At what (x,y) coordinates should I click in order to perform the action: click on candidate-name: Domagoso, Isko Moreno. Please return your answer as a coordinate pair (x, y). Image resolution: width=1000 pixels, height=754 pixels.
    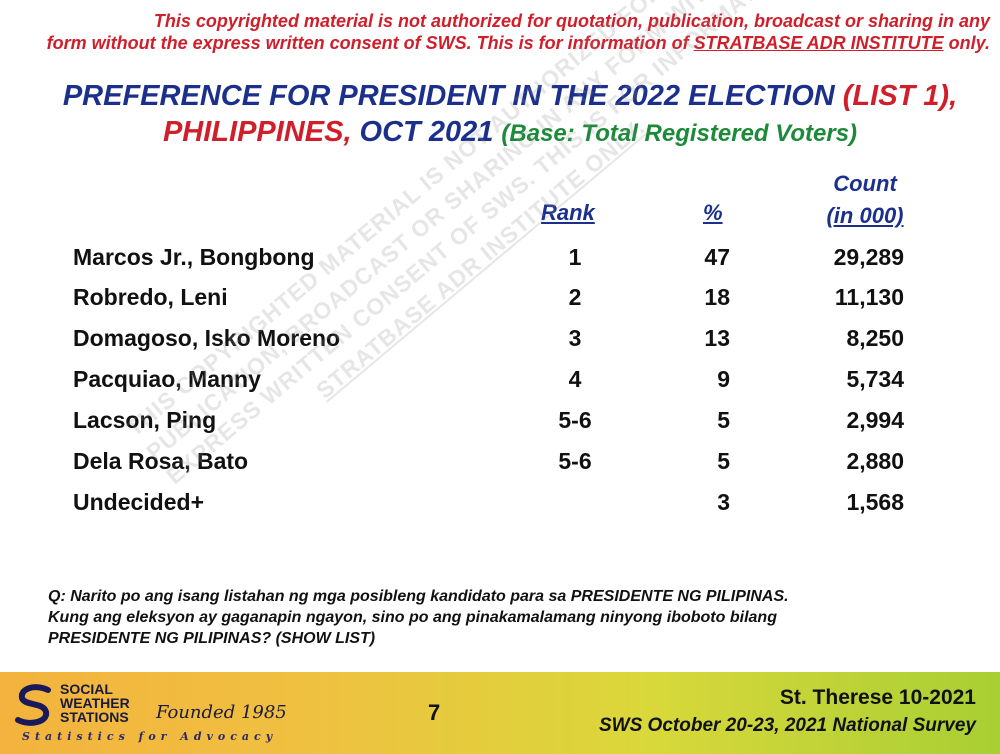
    Looking at the image, I should click on (207, 338).